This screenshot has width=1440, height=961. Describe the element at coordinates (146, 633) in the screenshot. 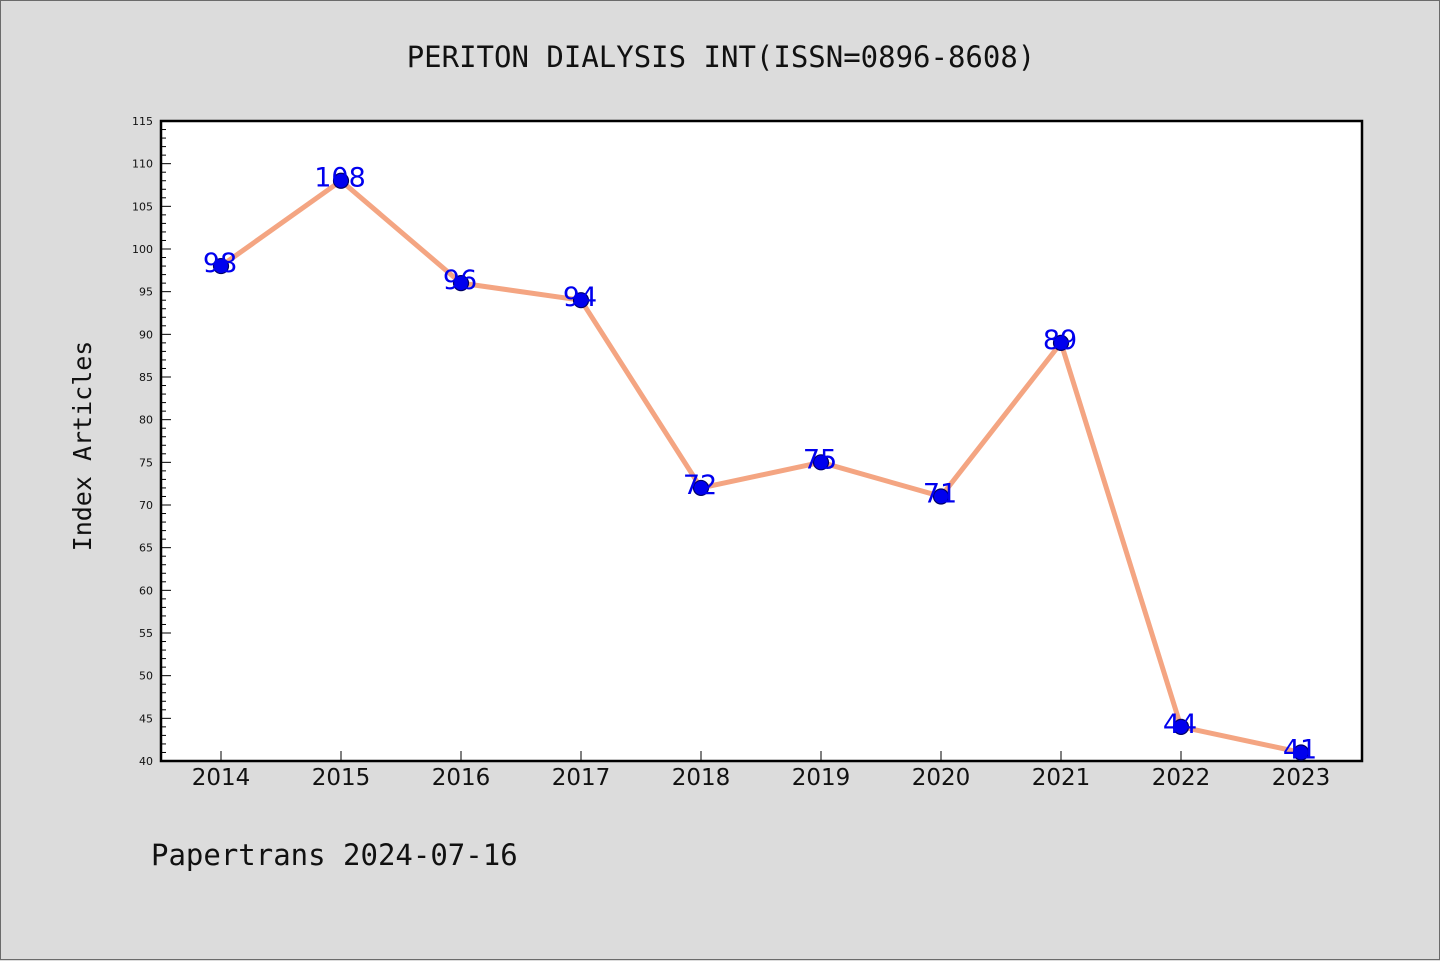

I see `y-tick-label: 55` at that location.